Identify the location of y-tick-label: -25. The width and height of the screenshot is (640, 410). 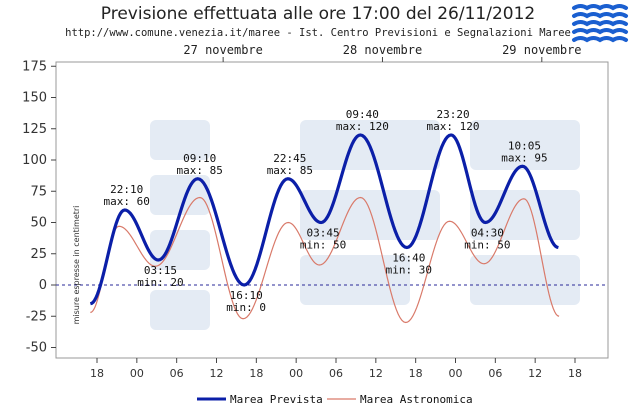
(36, 316).